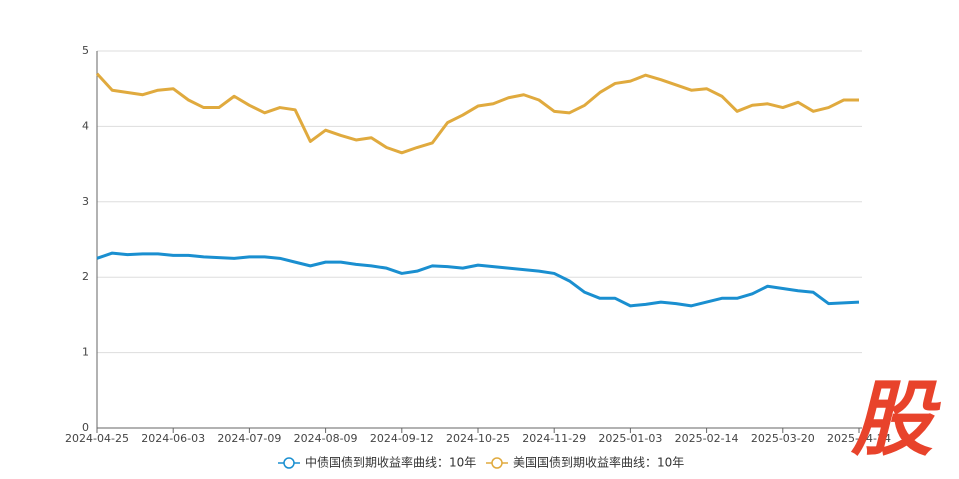 Image resolution: width=959 pixels, height=479 pixels. Describe the element at coordinates (707, 438) in the screenshot. I see `x-tick-label: 2025-02-14` at that location.